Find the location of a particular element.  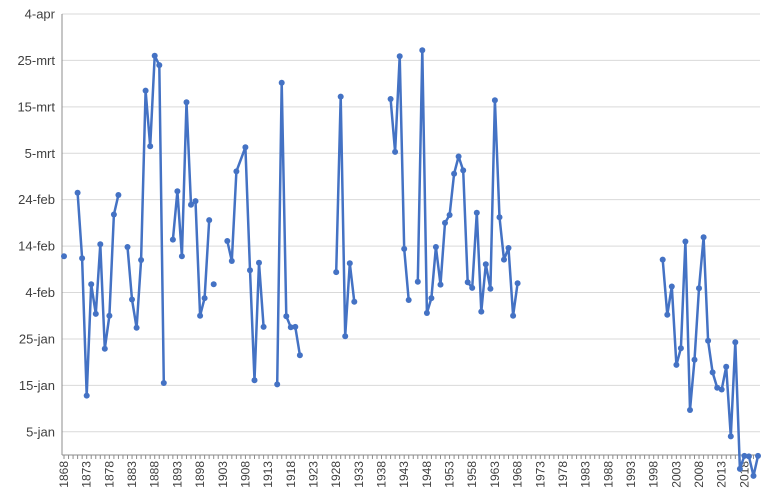

x-tick-label: 1933 is located at coordinates (359, 474).